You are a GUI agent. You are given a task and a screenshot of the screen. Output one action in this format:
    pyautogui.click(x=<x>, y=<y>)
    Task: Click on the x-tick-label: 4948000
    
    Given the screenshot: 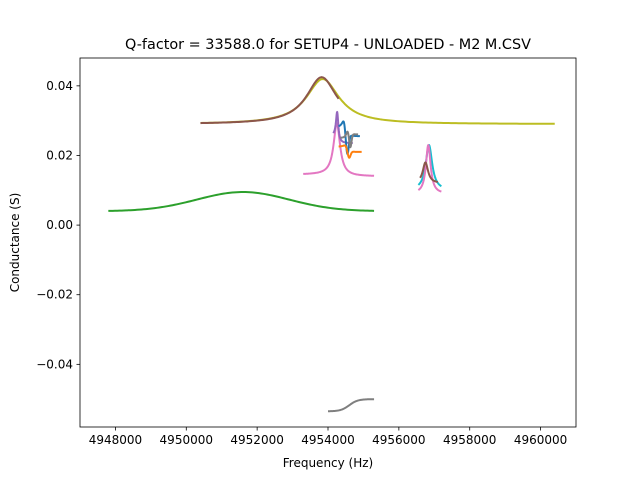 What is the action you would take?
    pyautogui.click(x=115, y=440)
    